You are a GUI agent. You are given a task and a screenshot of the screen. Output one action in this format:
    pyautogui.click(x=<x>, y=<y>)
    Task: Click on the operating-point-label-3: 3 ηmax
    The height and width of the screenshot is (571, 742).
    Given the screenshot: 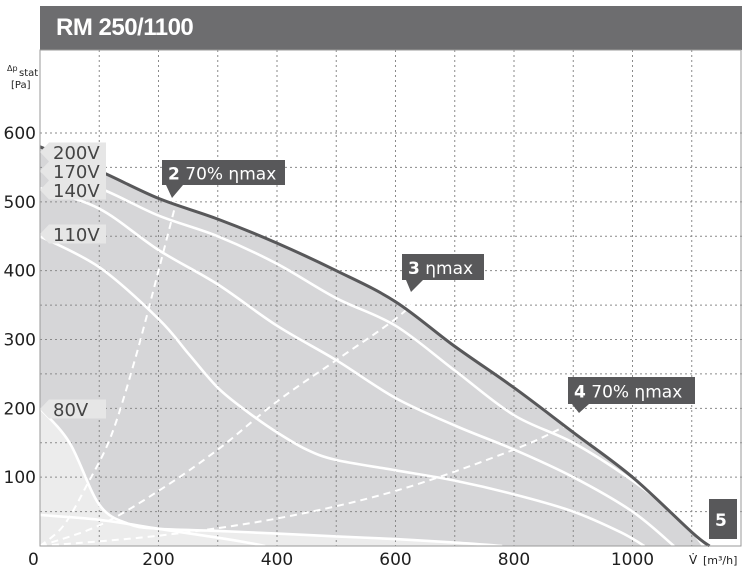 What is the action you would take?
    pyautogui.click(x=440, y=269)
    